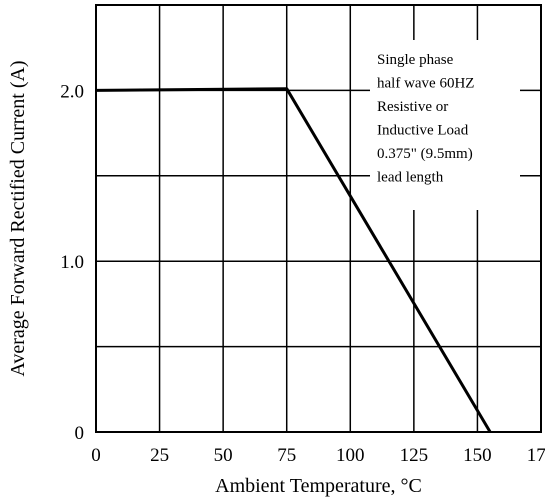  I want to click on x-tick-labels: 0 25 50 75 100 125 150 175, so click(318, 455).